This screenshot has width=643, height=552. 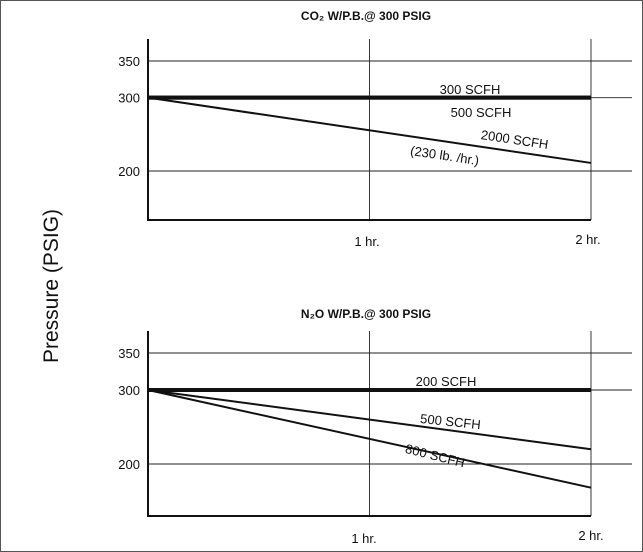 I want to click on co2-y-tick-label-300: 300, so click(x=129, y=98).